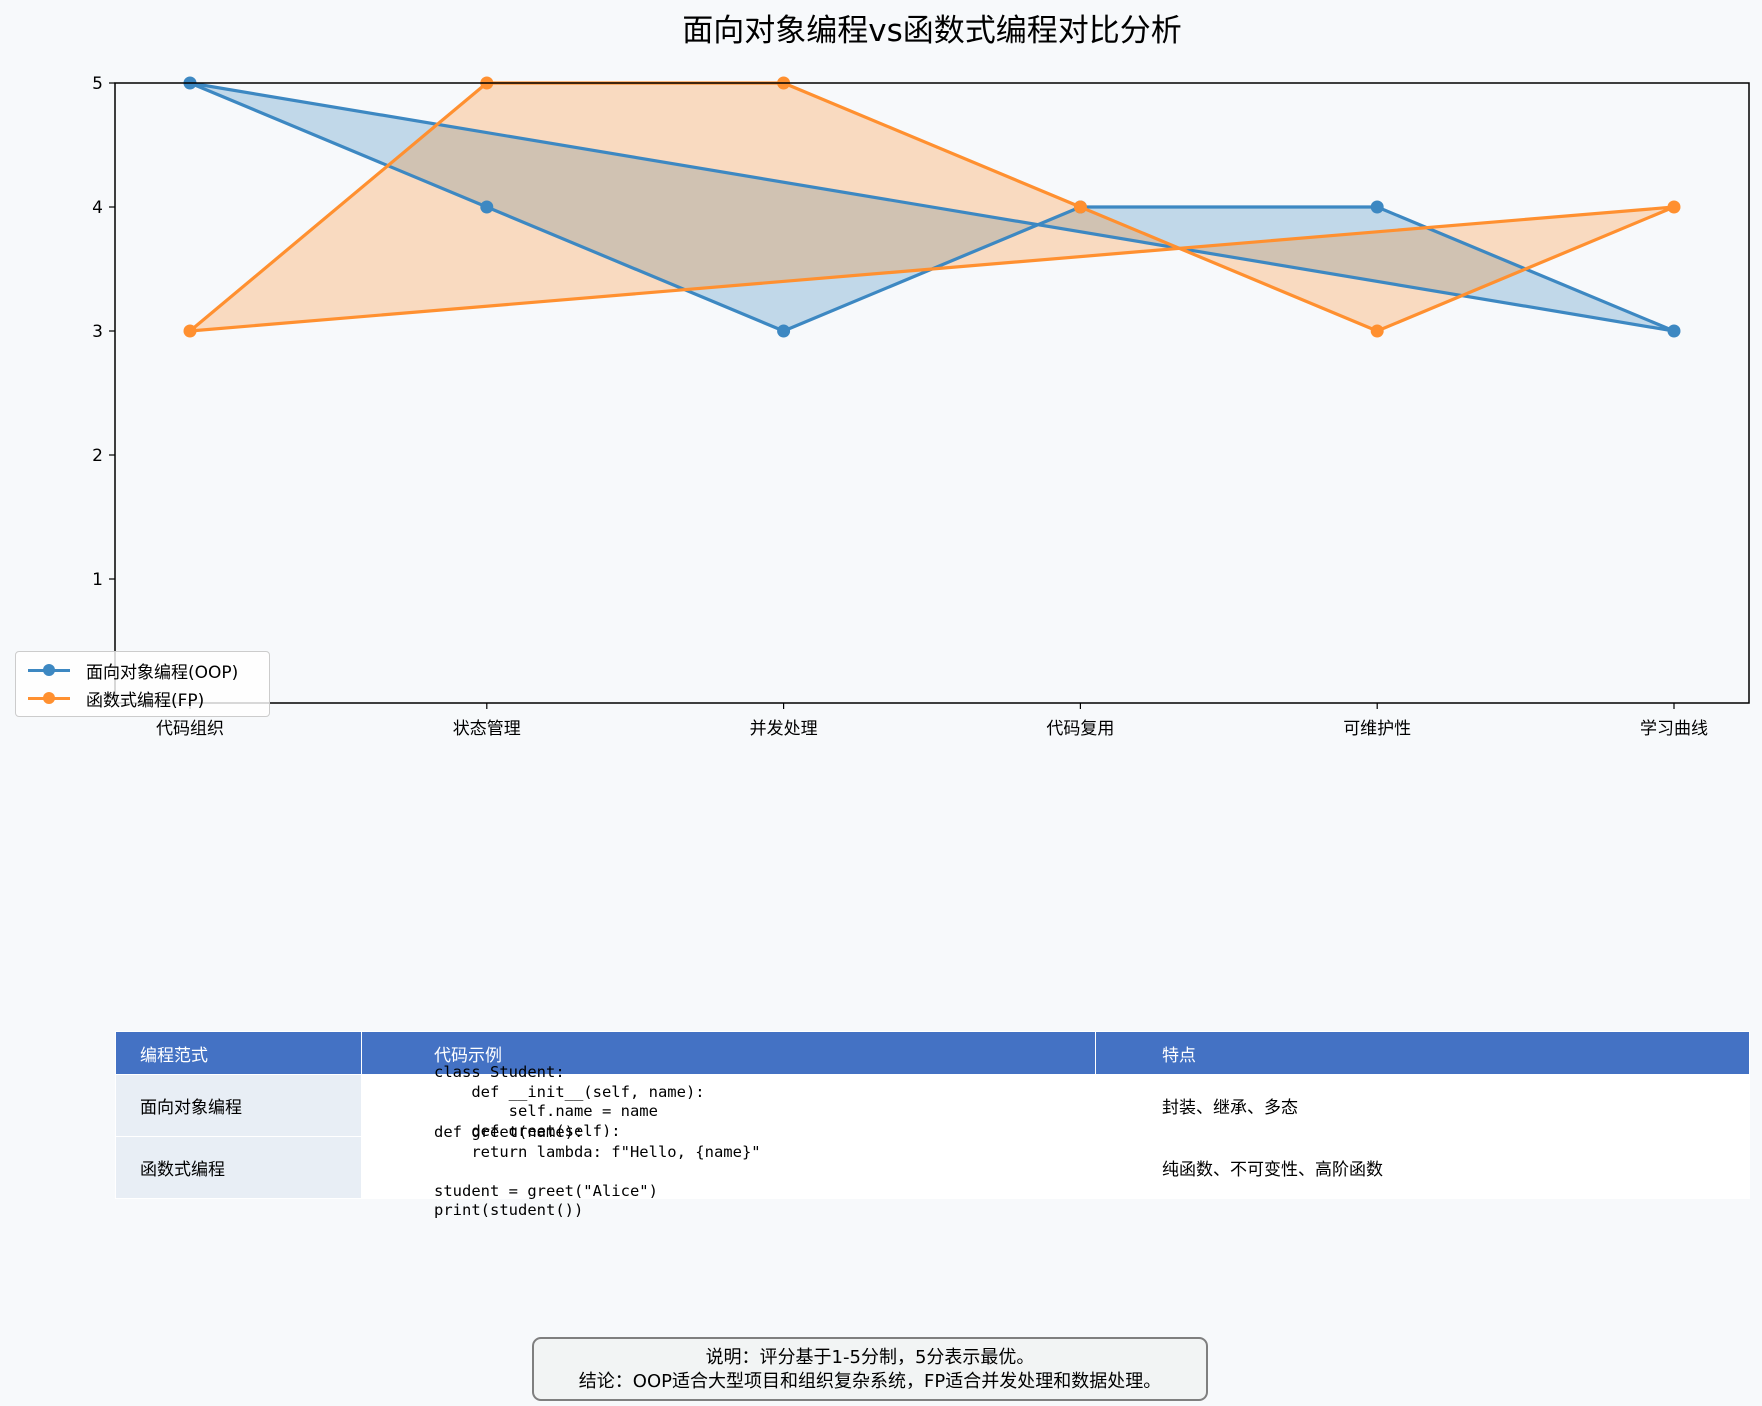 The width and height of the screenshot is (1762, 1406). Describe the element at coordinates (190, 729) in the screenshot. I see `x-tick-label-0: 代码组织` at that location.